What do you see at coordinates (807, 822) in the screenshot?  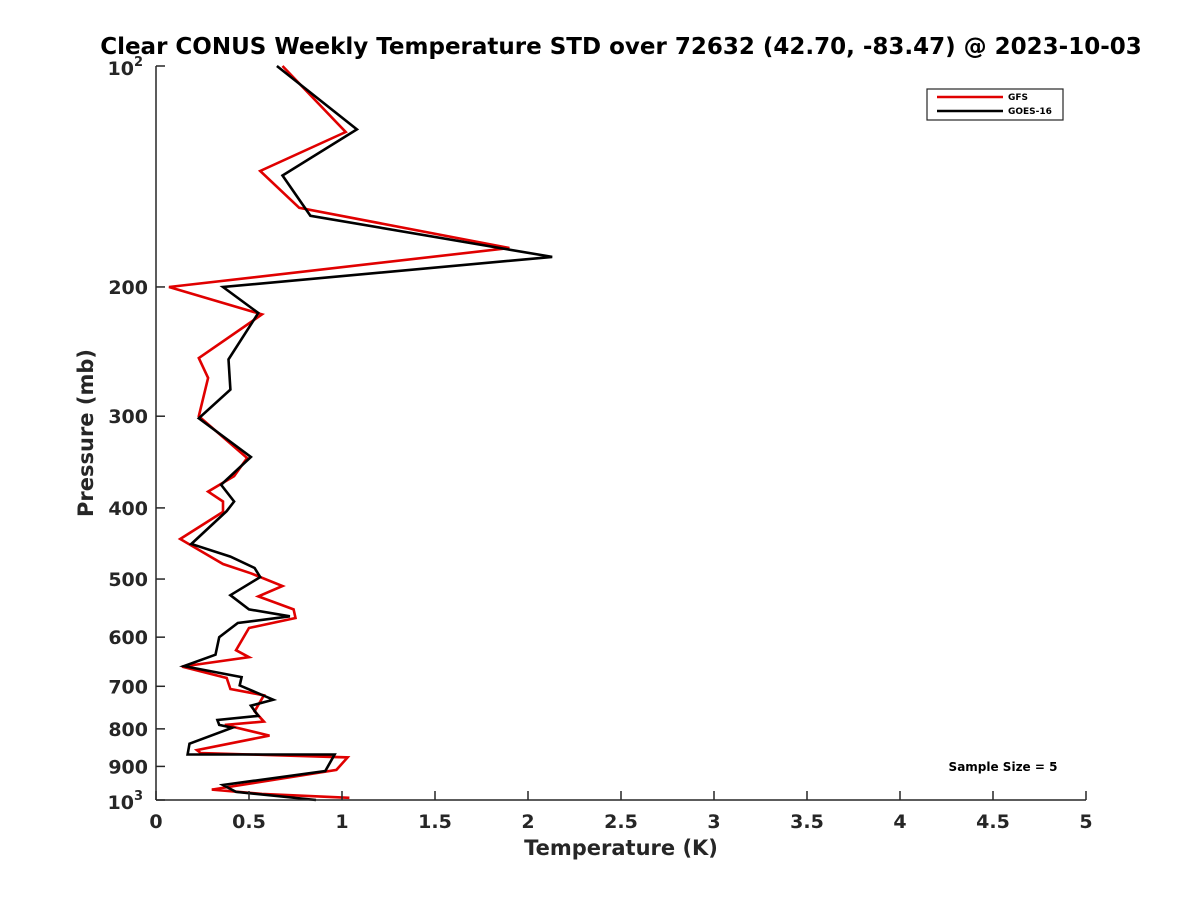 I see `x-tick-label: 3.5` at bounding box center [807, 822].